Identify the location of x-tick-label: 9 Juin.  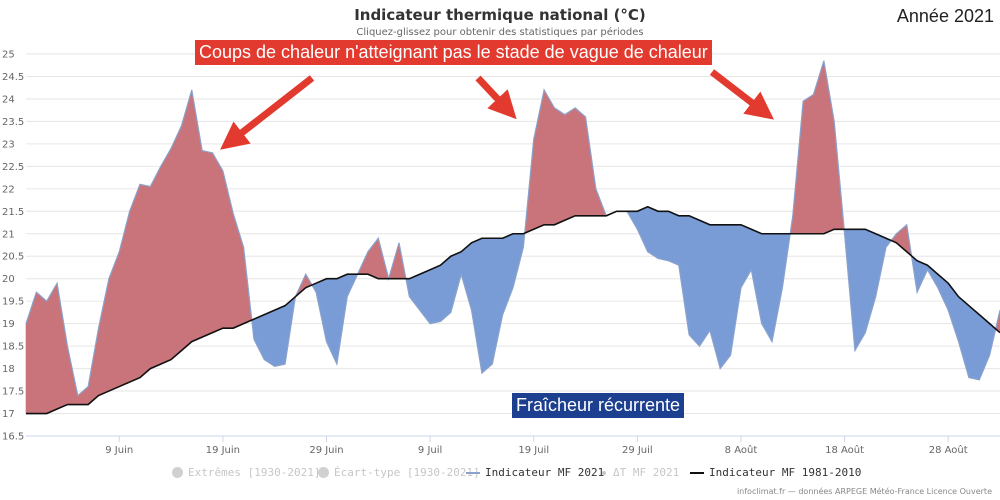
(119, 450).